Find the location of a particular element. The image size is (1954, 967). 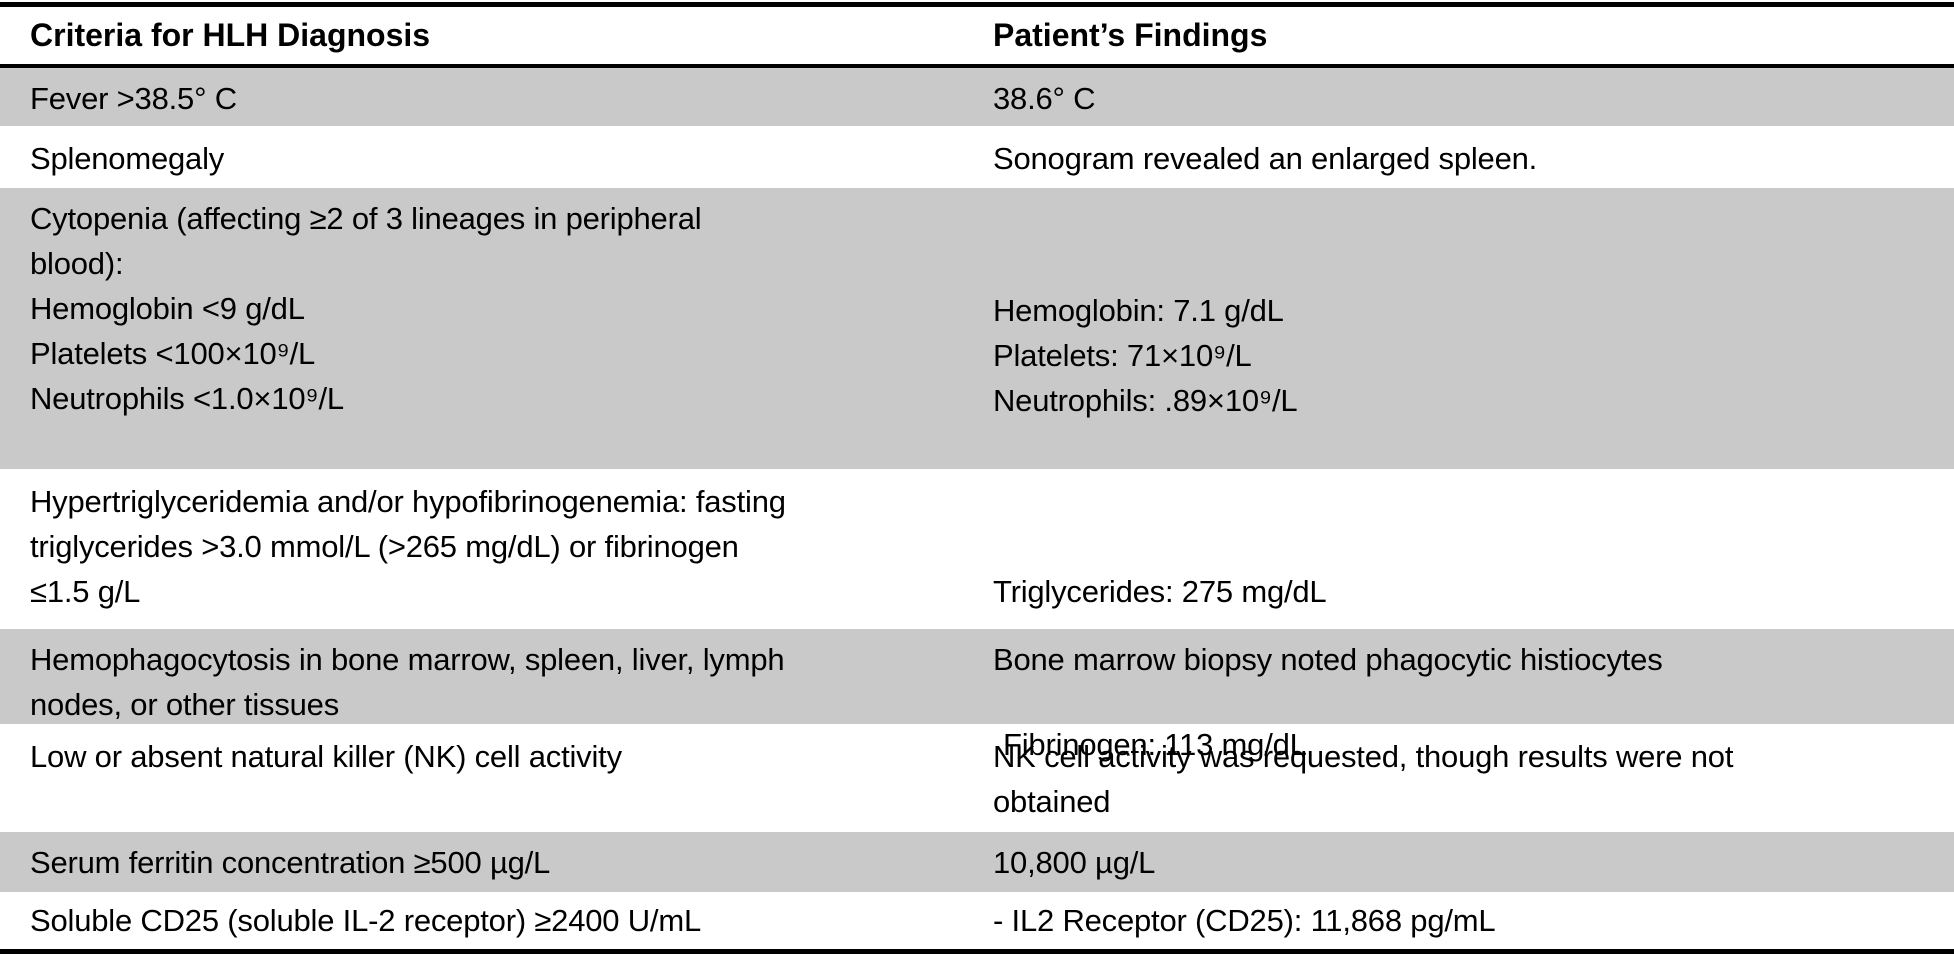

triglycerides-finding: Triglycerides: 275 mg/dL is located at coordinates (1160, 591).